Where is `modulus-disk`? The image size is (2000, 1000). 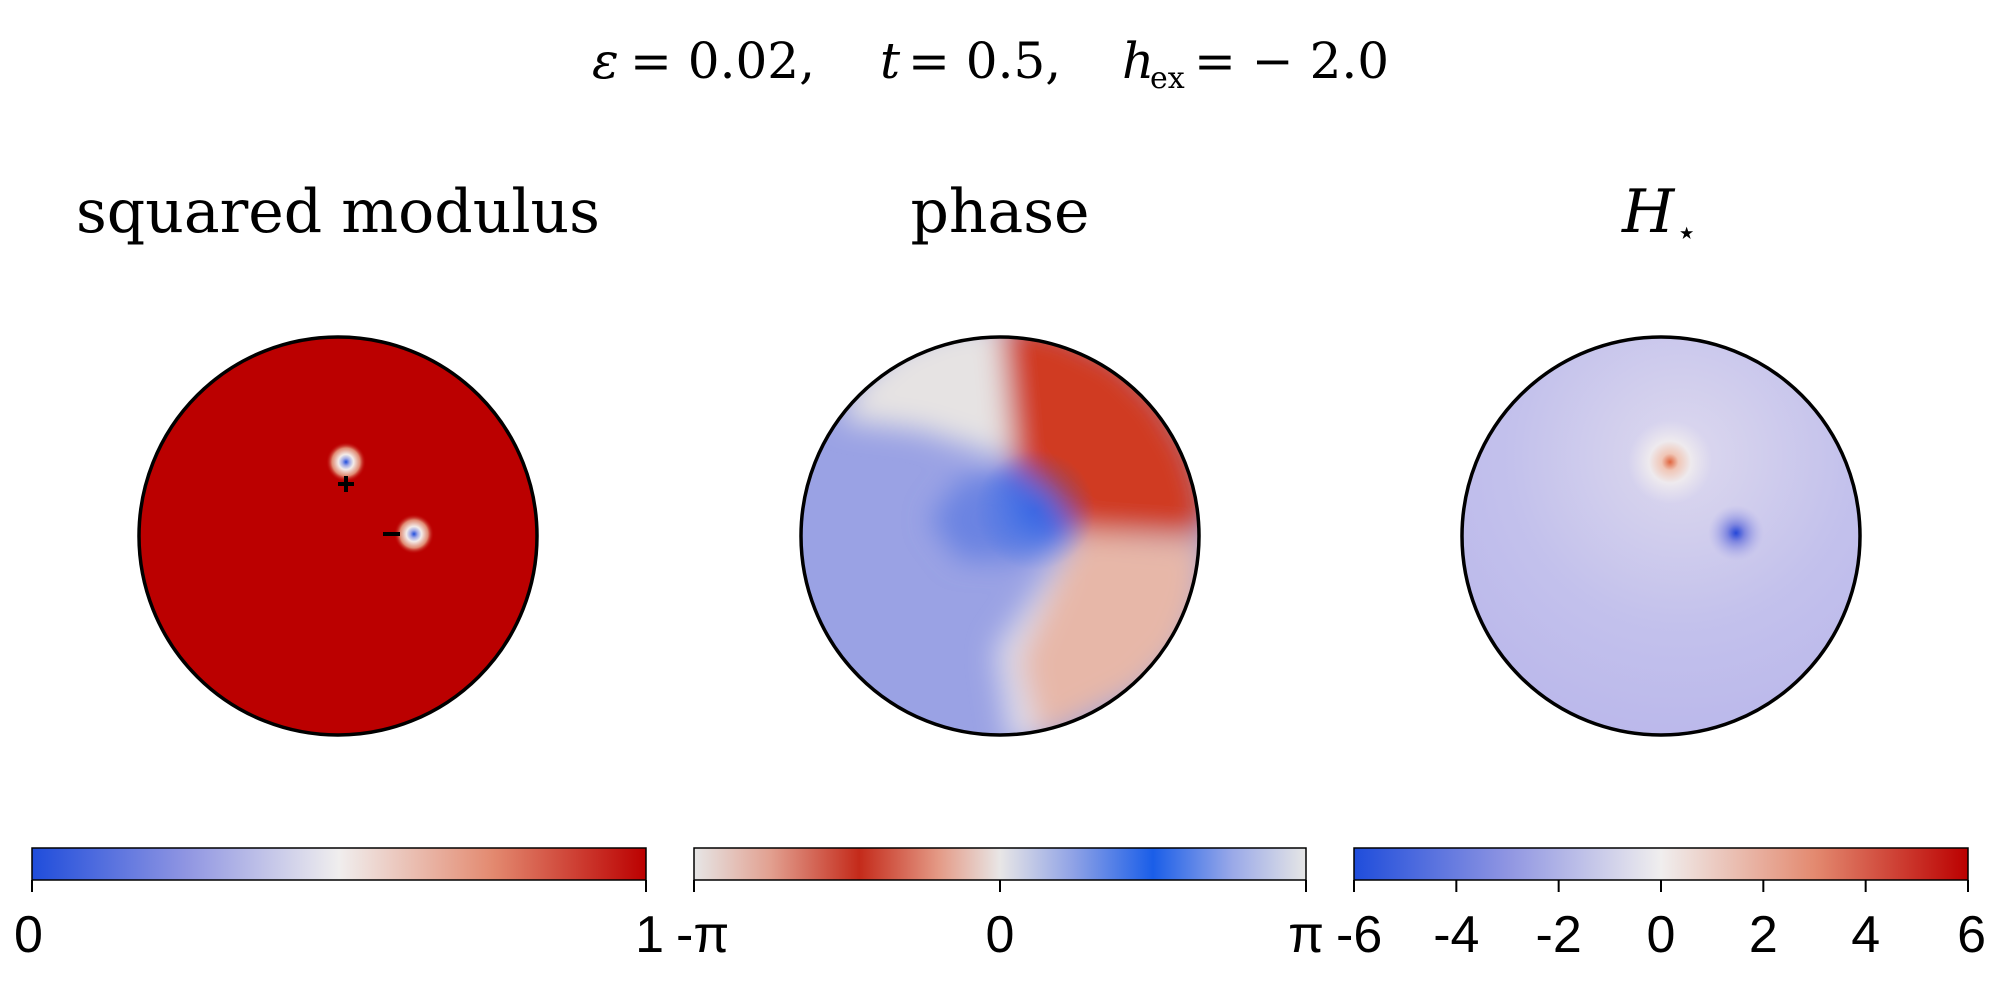
modulus-disk is located at coordinates (338, 536).